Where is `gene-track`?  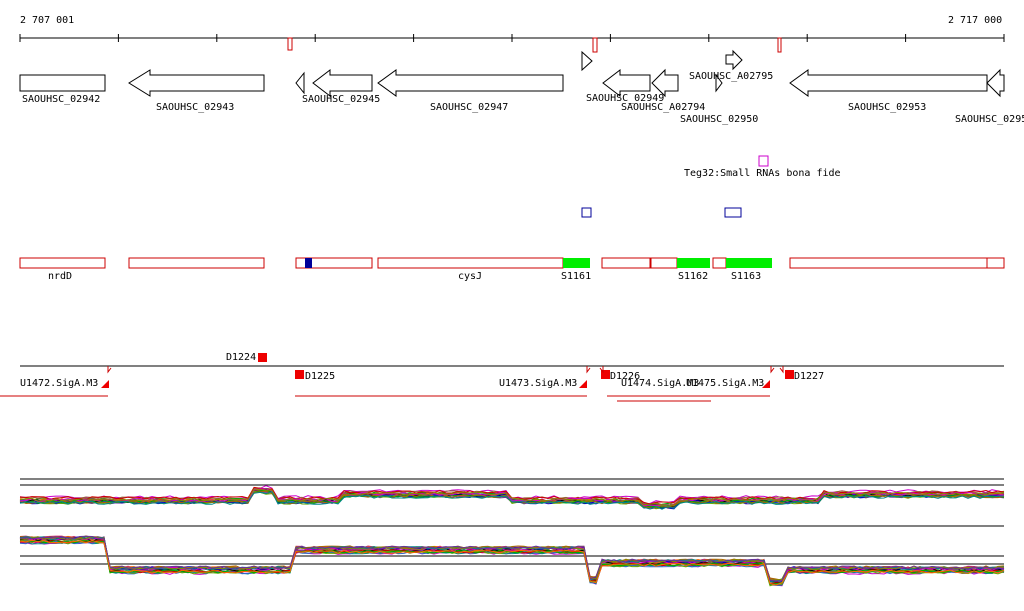 gene-track is located at coordinates (512, 73).